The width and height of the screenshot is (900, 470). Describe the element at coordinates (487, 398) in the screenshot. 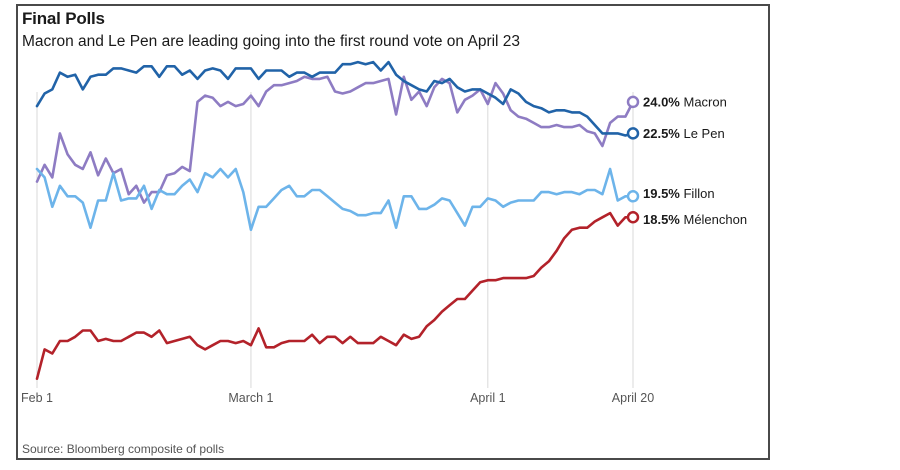

I see `x-tick-label: April 1` at that location.